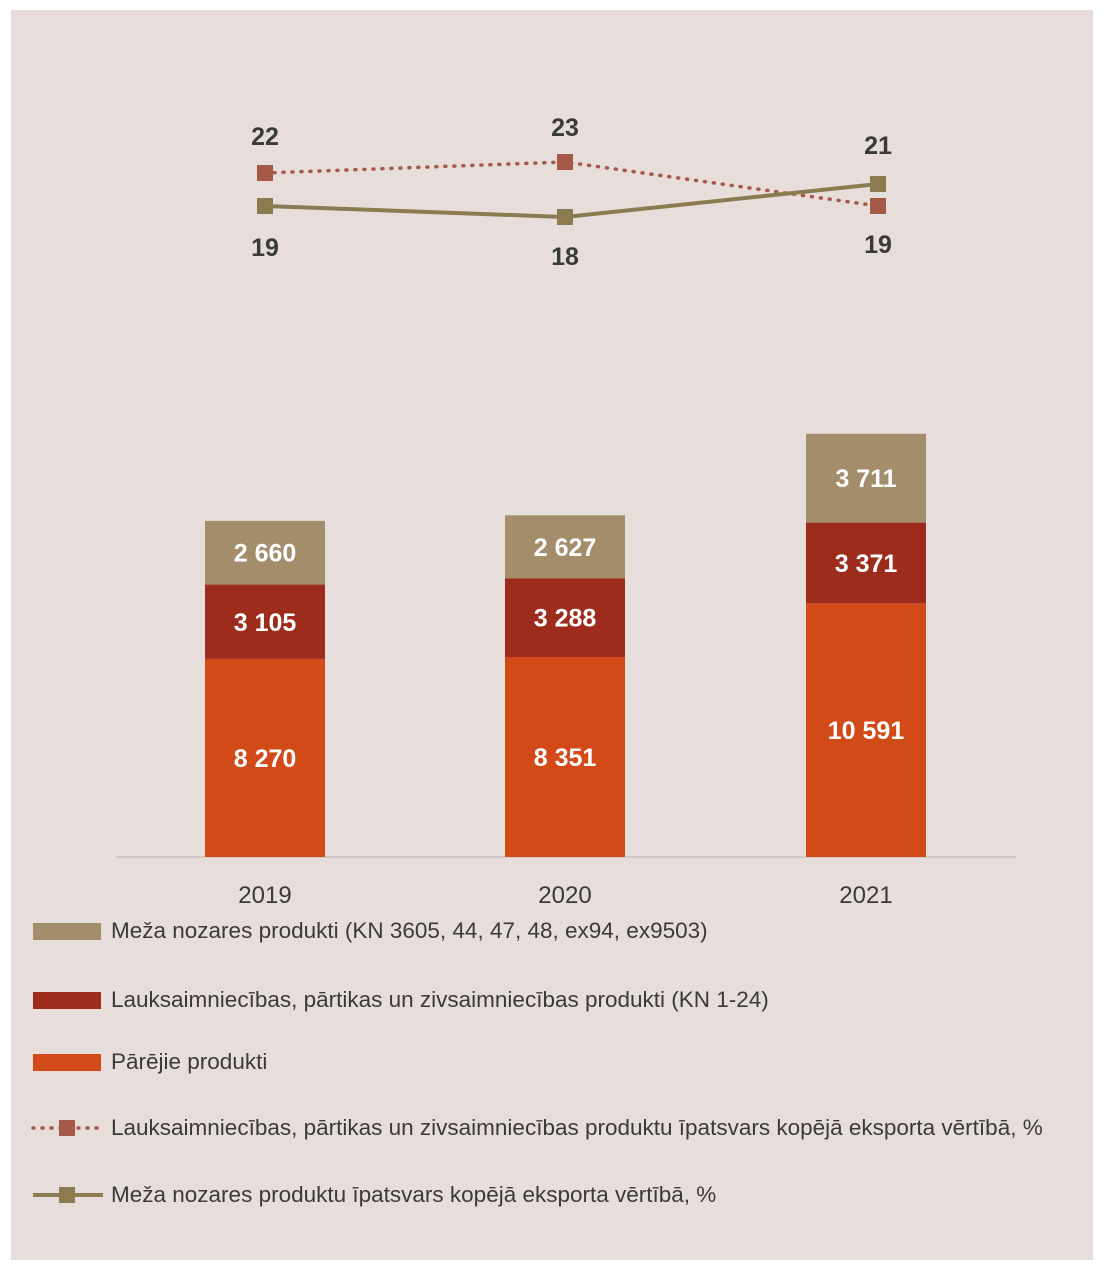 The height and width of the screenshot is (1271, 1104). Describe the element at coordinates (565, 257) in the screenshot. I see `line-label-1-2020: 18` at that location.